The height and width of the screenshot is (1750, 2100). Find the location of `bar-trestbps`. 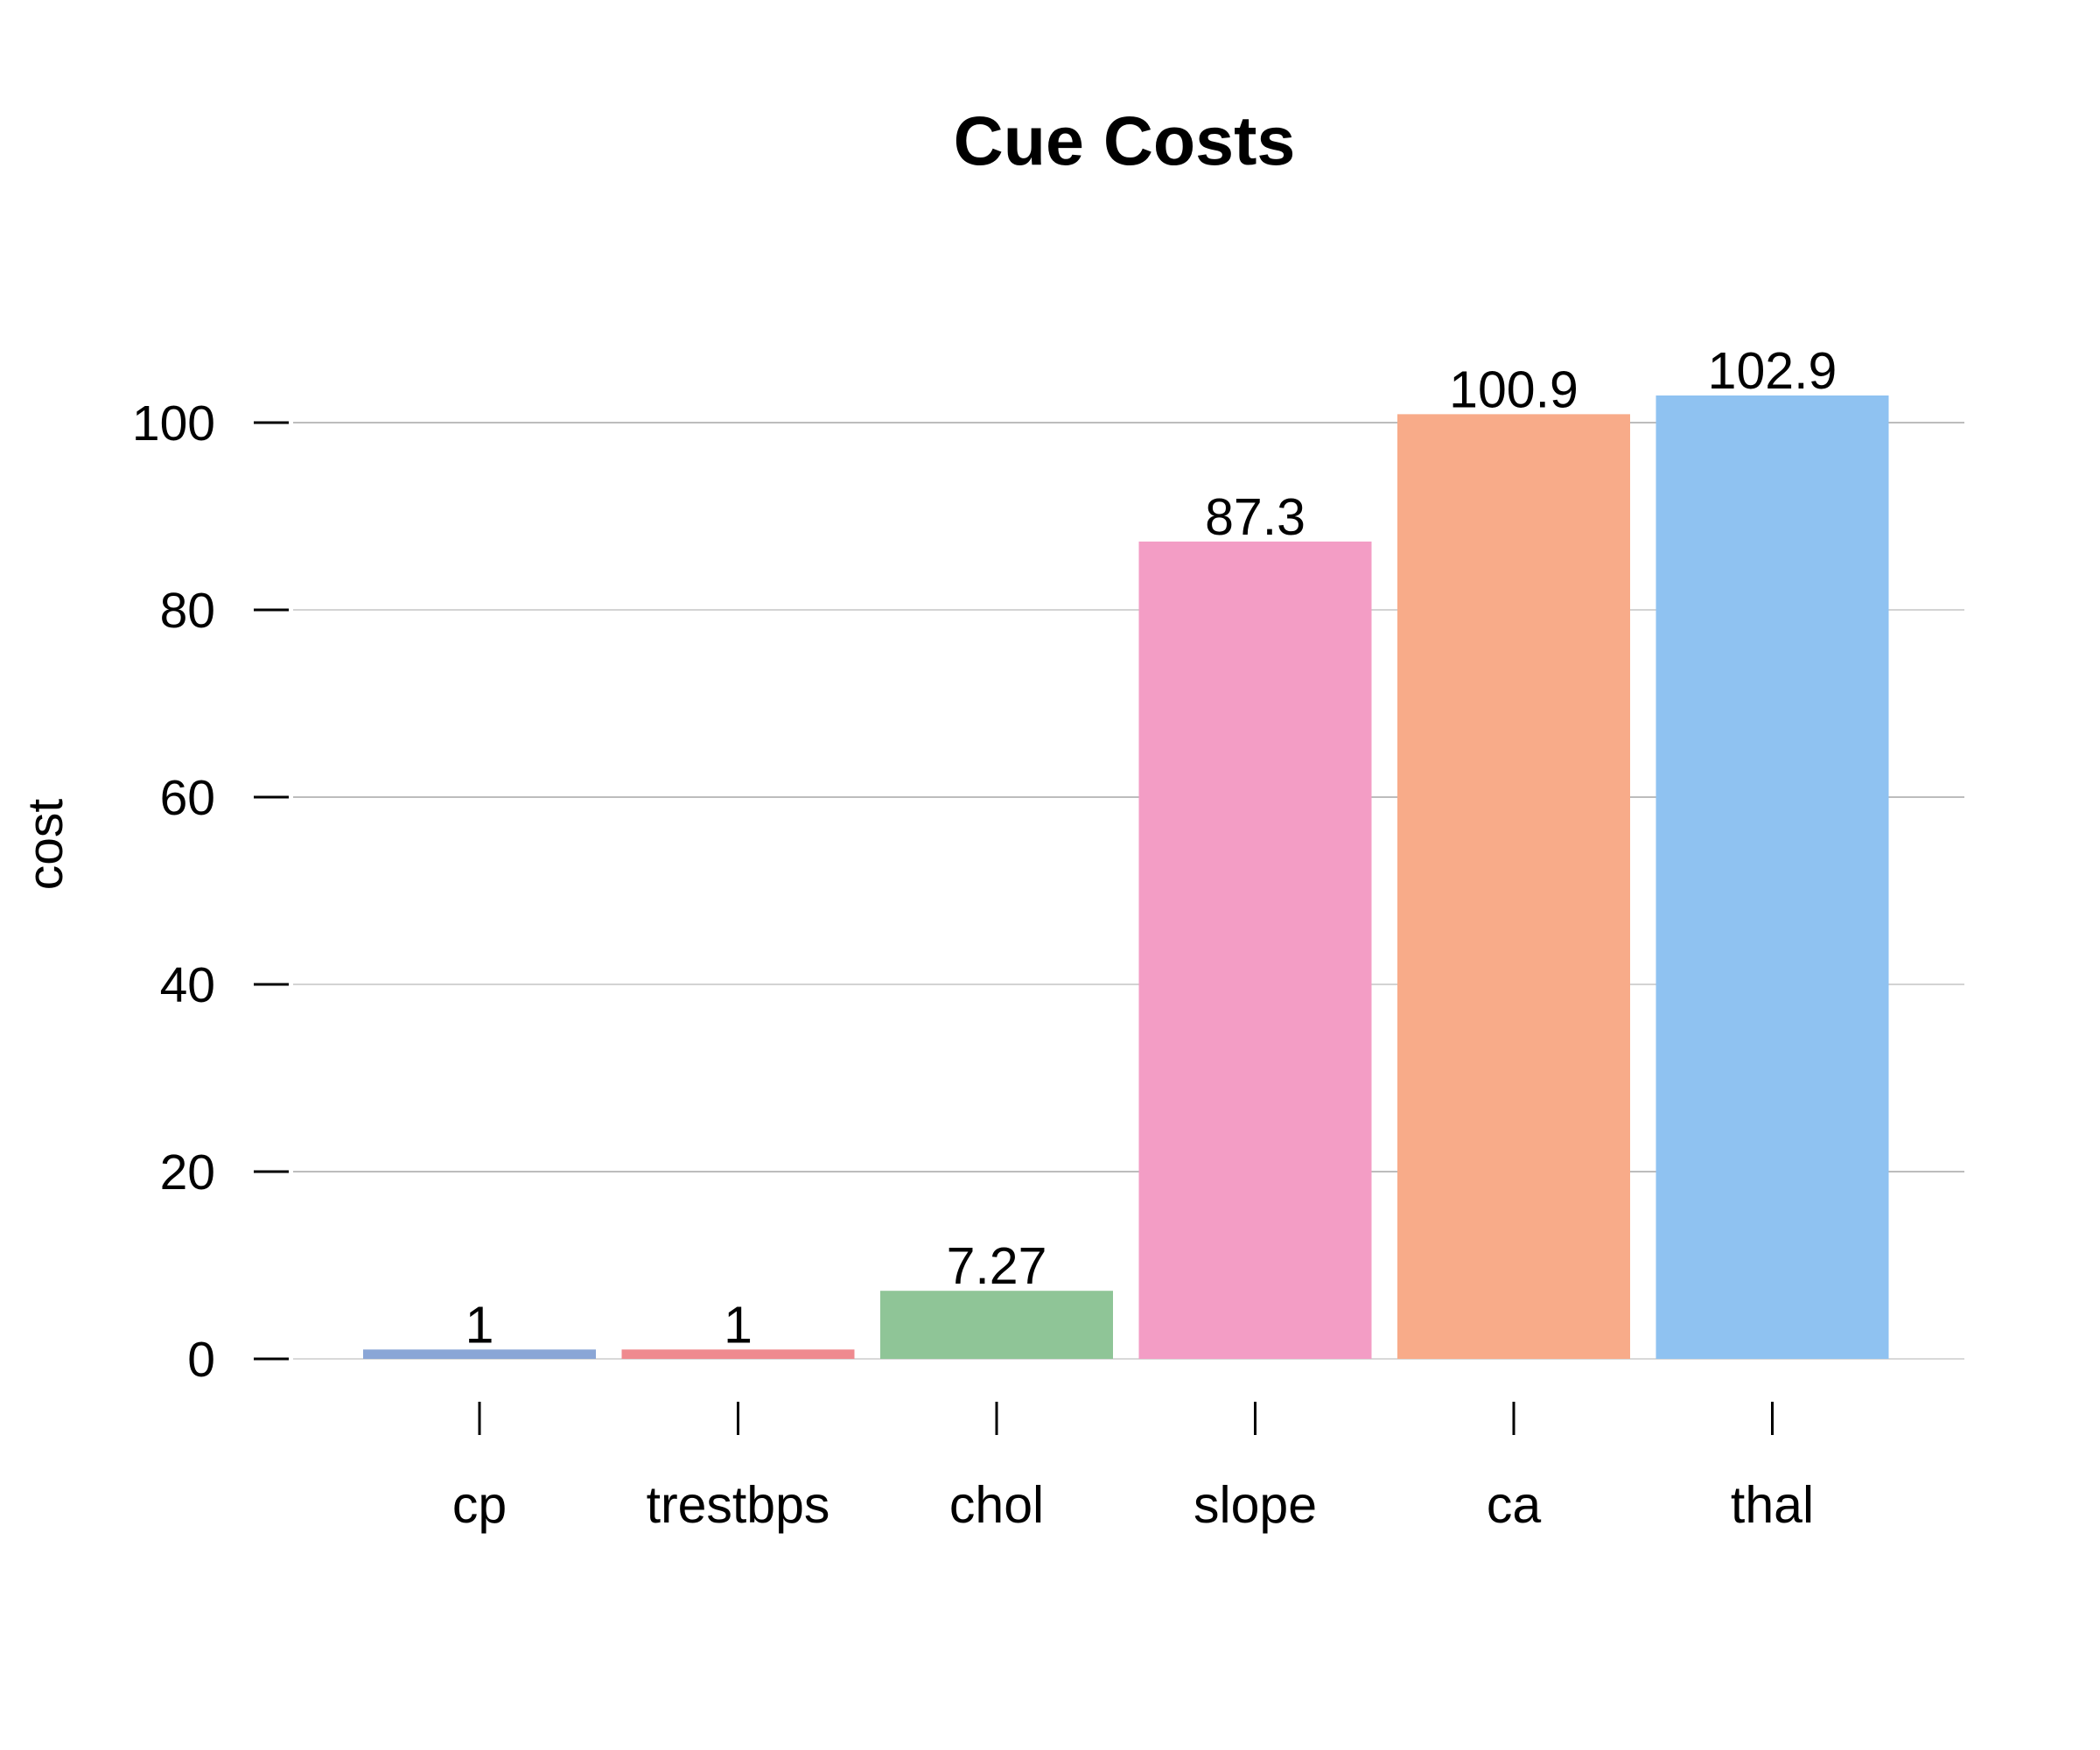

bar-trestbps is located at coordinates (738, 1354).